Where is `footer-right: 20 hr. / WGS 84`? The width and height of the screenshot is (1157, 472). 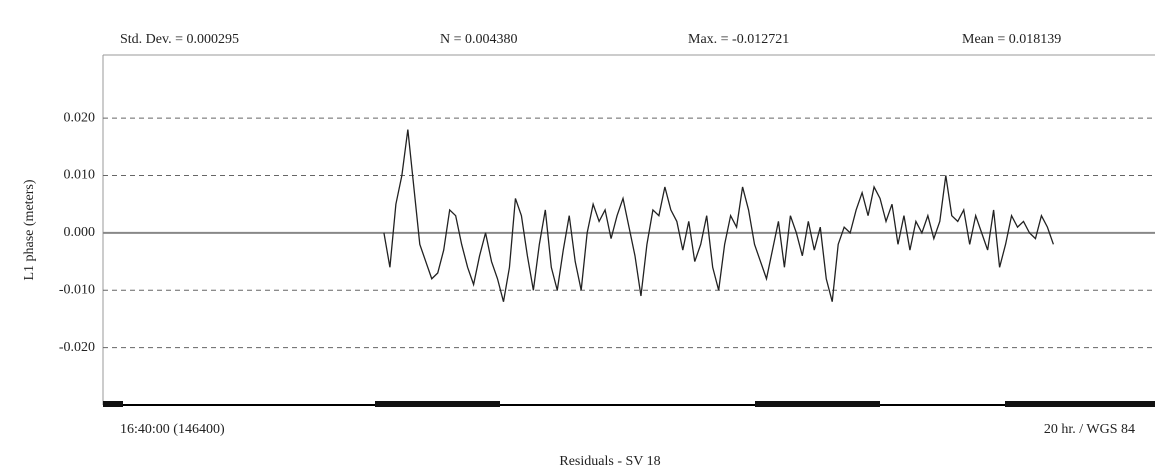
footer-right: 20 hr. / WGS 84 is located at coordinates (1089, 429).